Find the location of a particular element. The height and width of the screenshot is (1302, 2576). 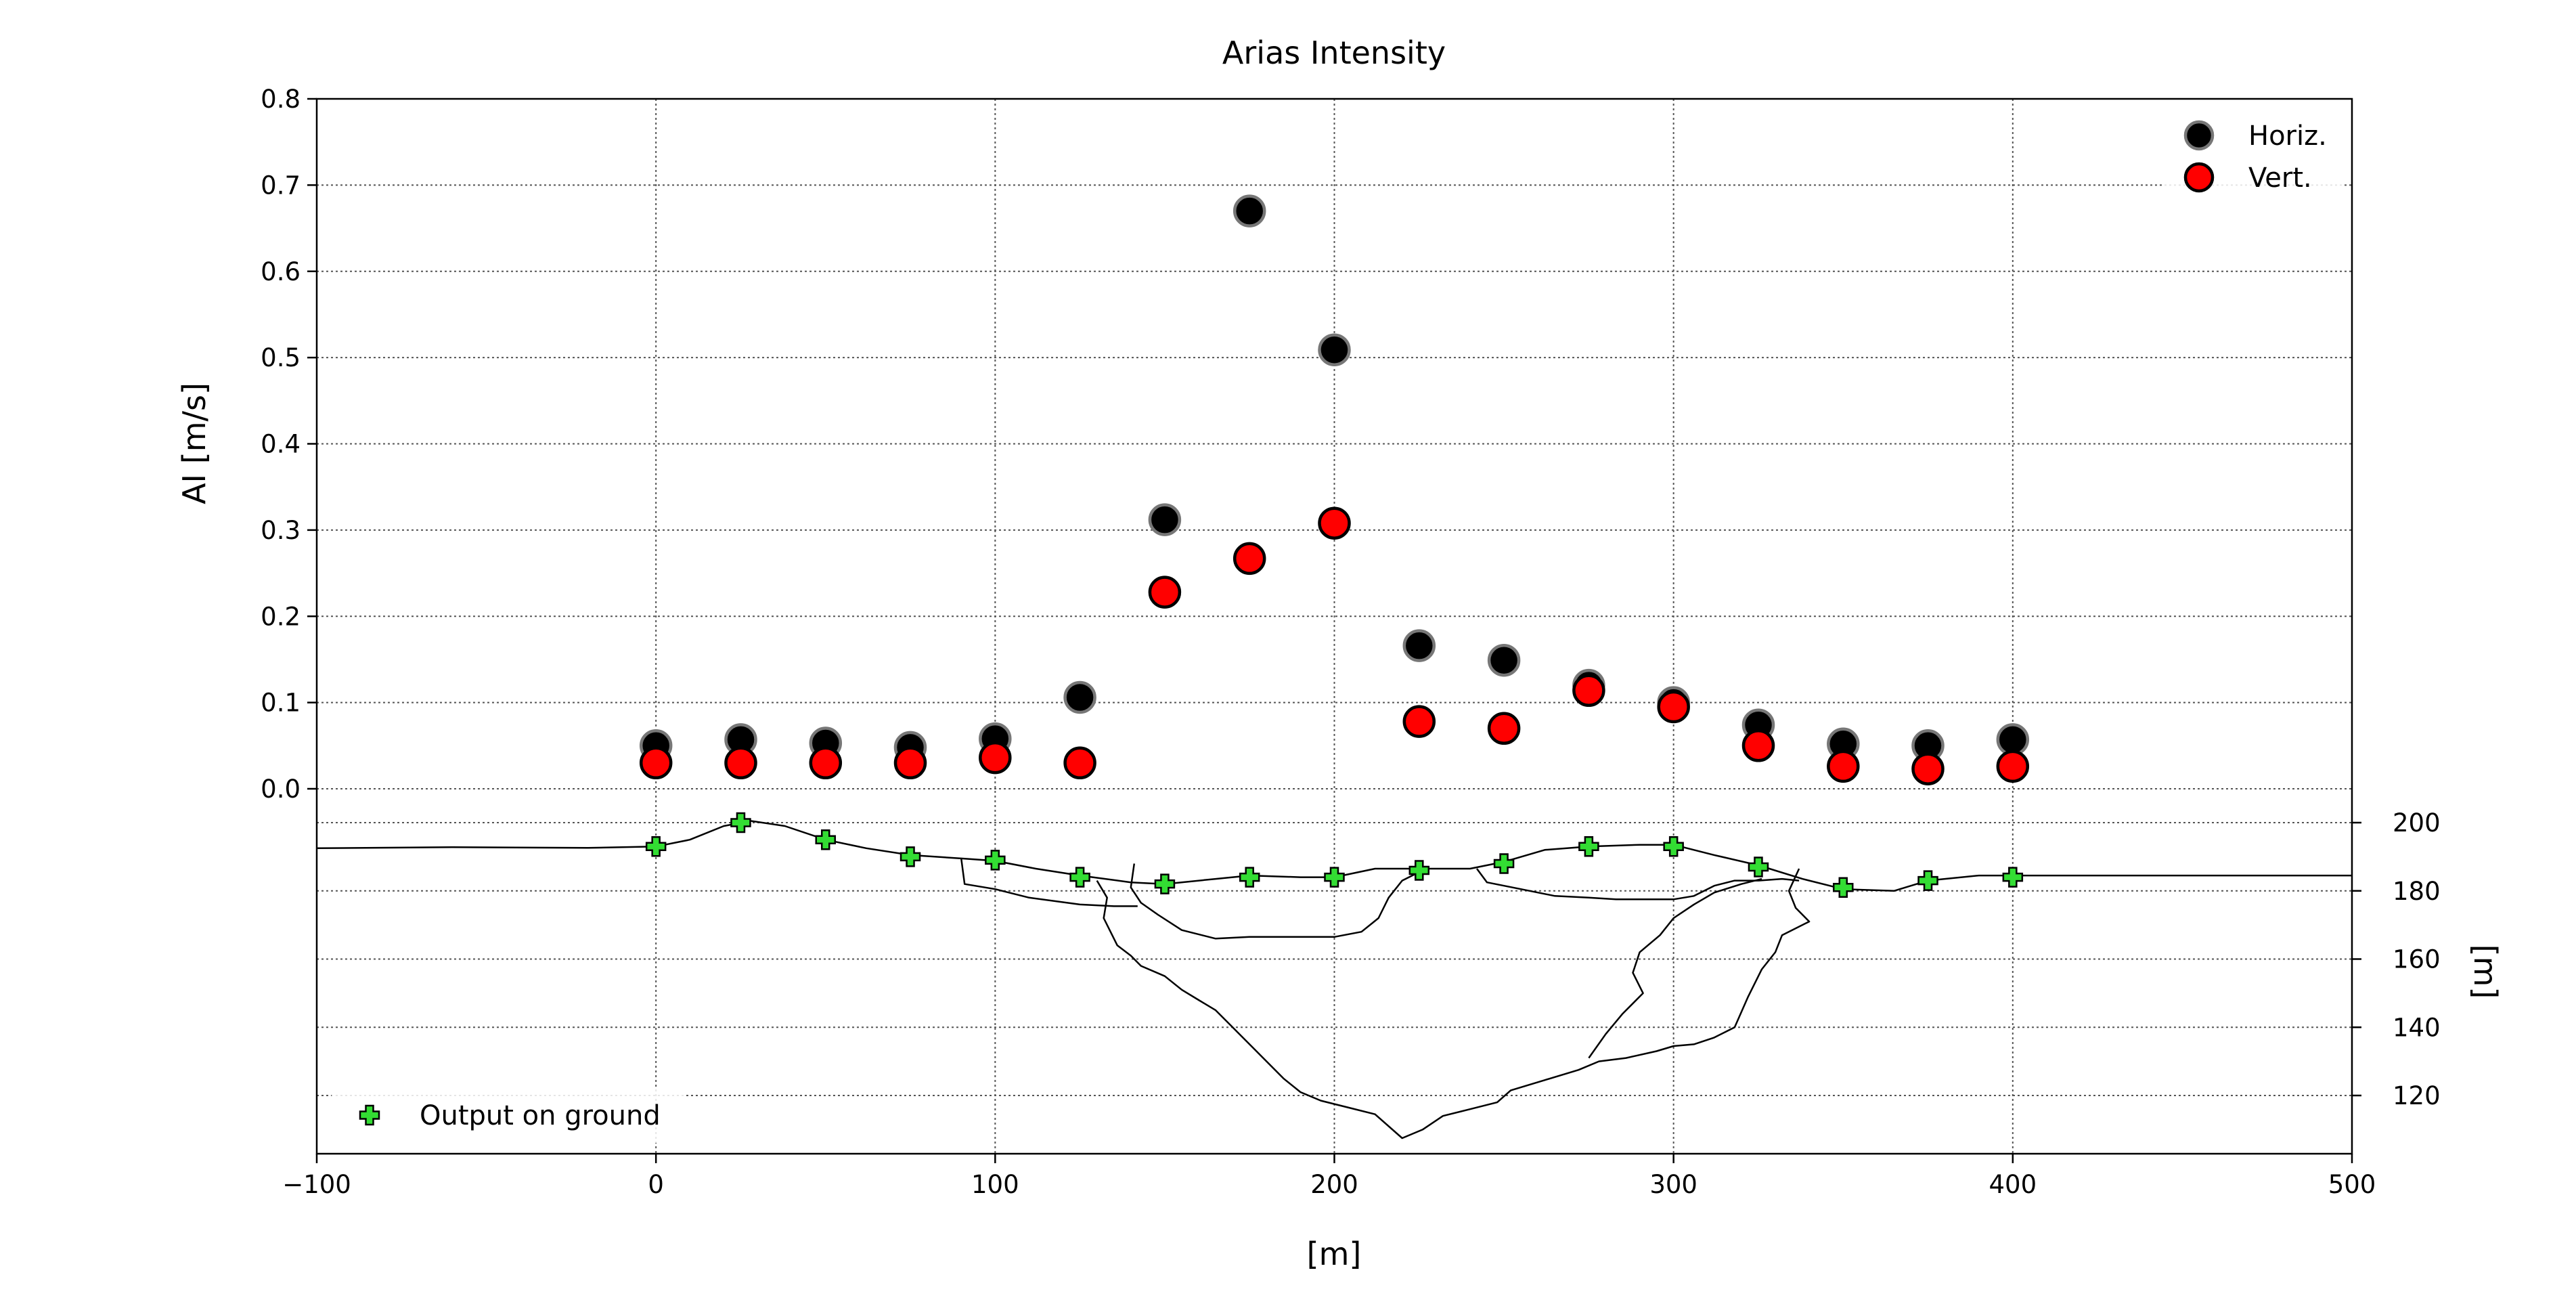

ground-surface-line is located at coordinates (1334, 856).